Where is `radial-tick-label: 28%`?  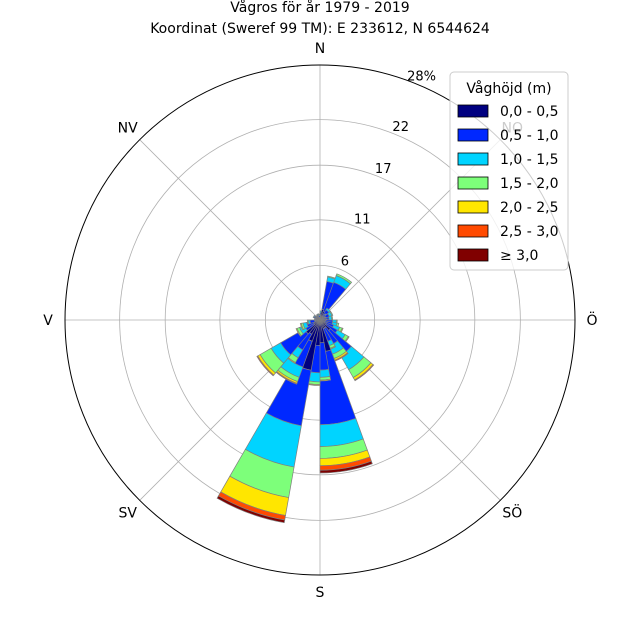 radial-tick-label: 28% is located at coordinates (421, 76).